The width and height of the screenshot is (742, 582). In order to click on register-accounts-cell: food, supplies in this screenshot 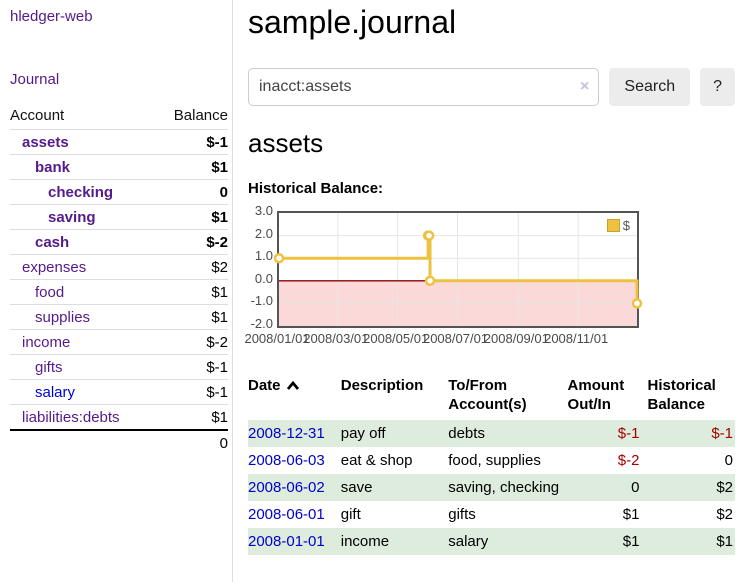, I will do `click(494, 460)`.